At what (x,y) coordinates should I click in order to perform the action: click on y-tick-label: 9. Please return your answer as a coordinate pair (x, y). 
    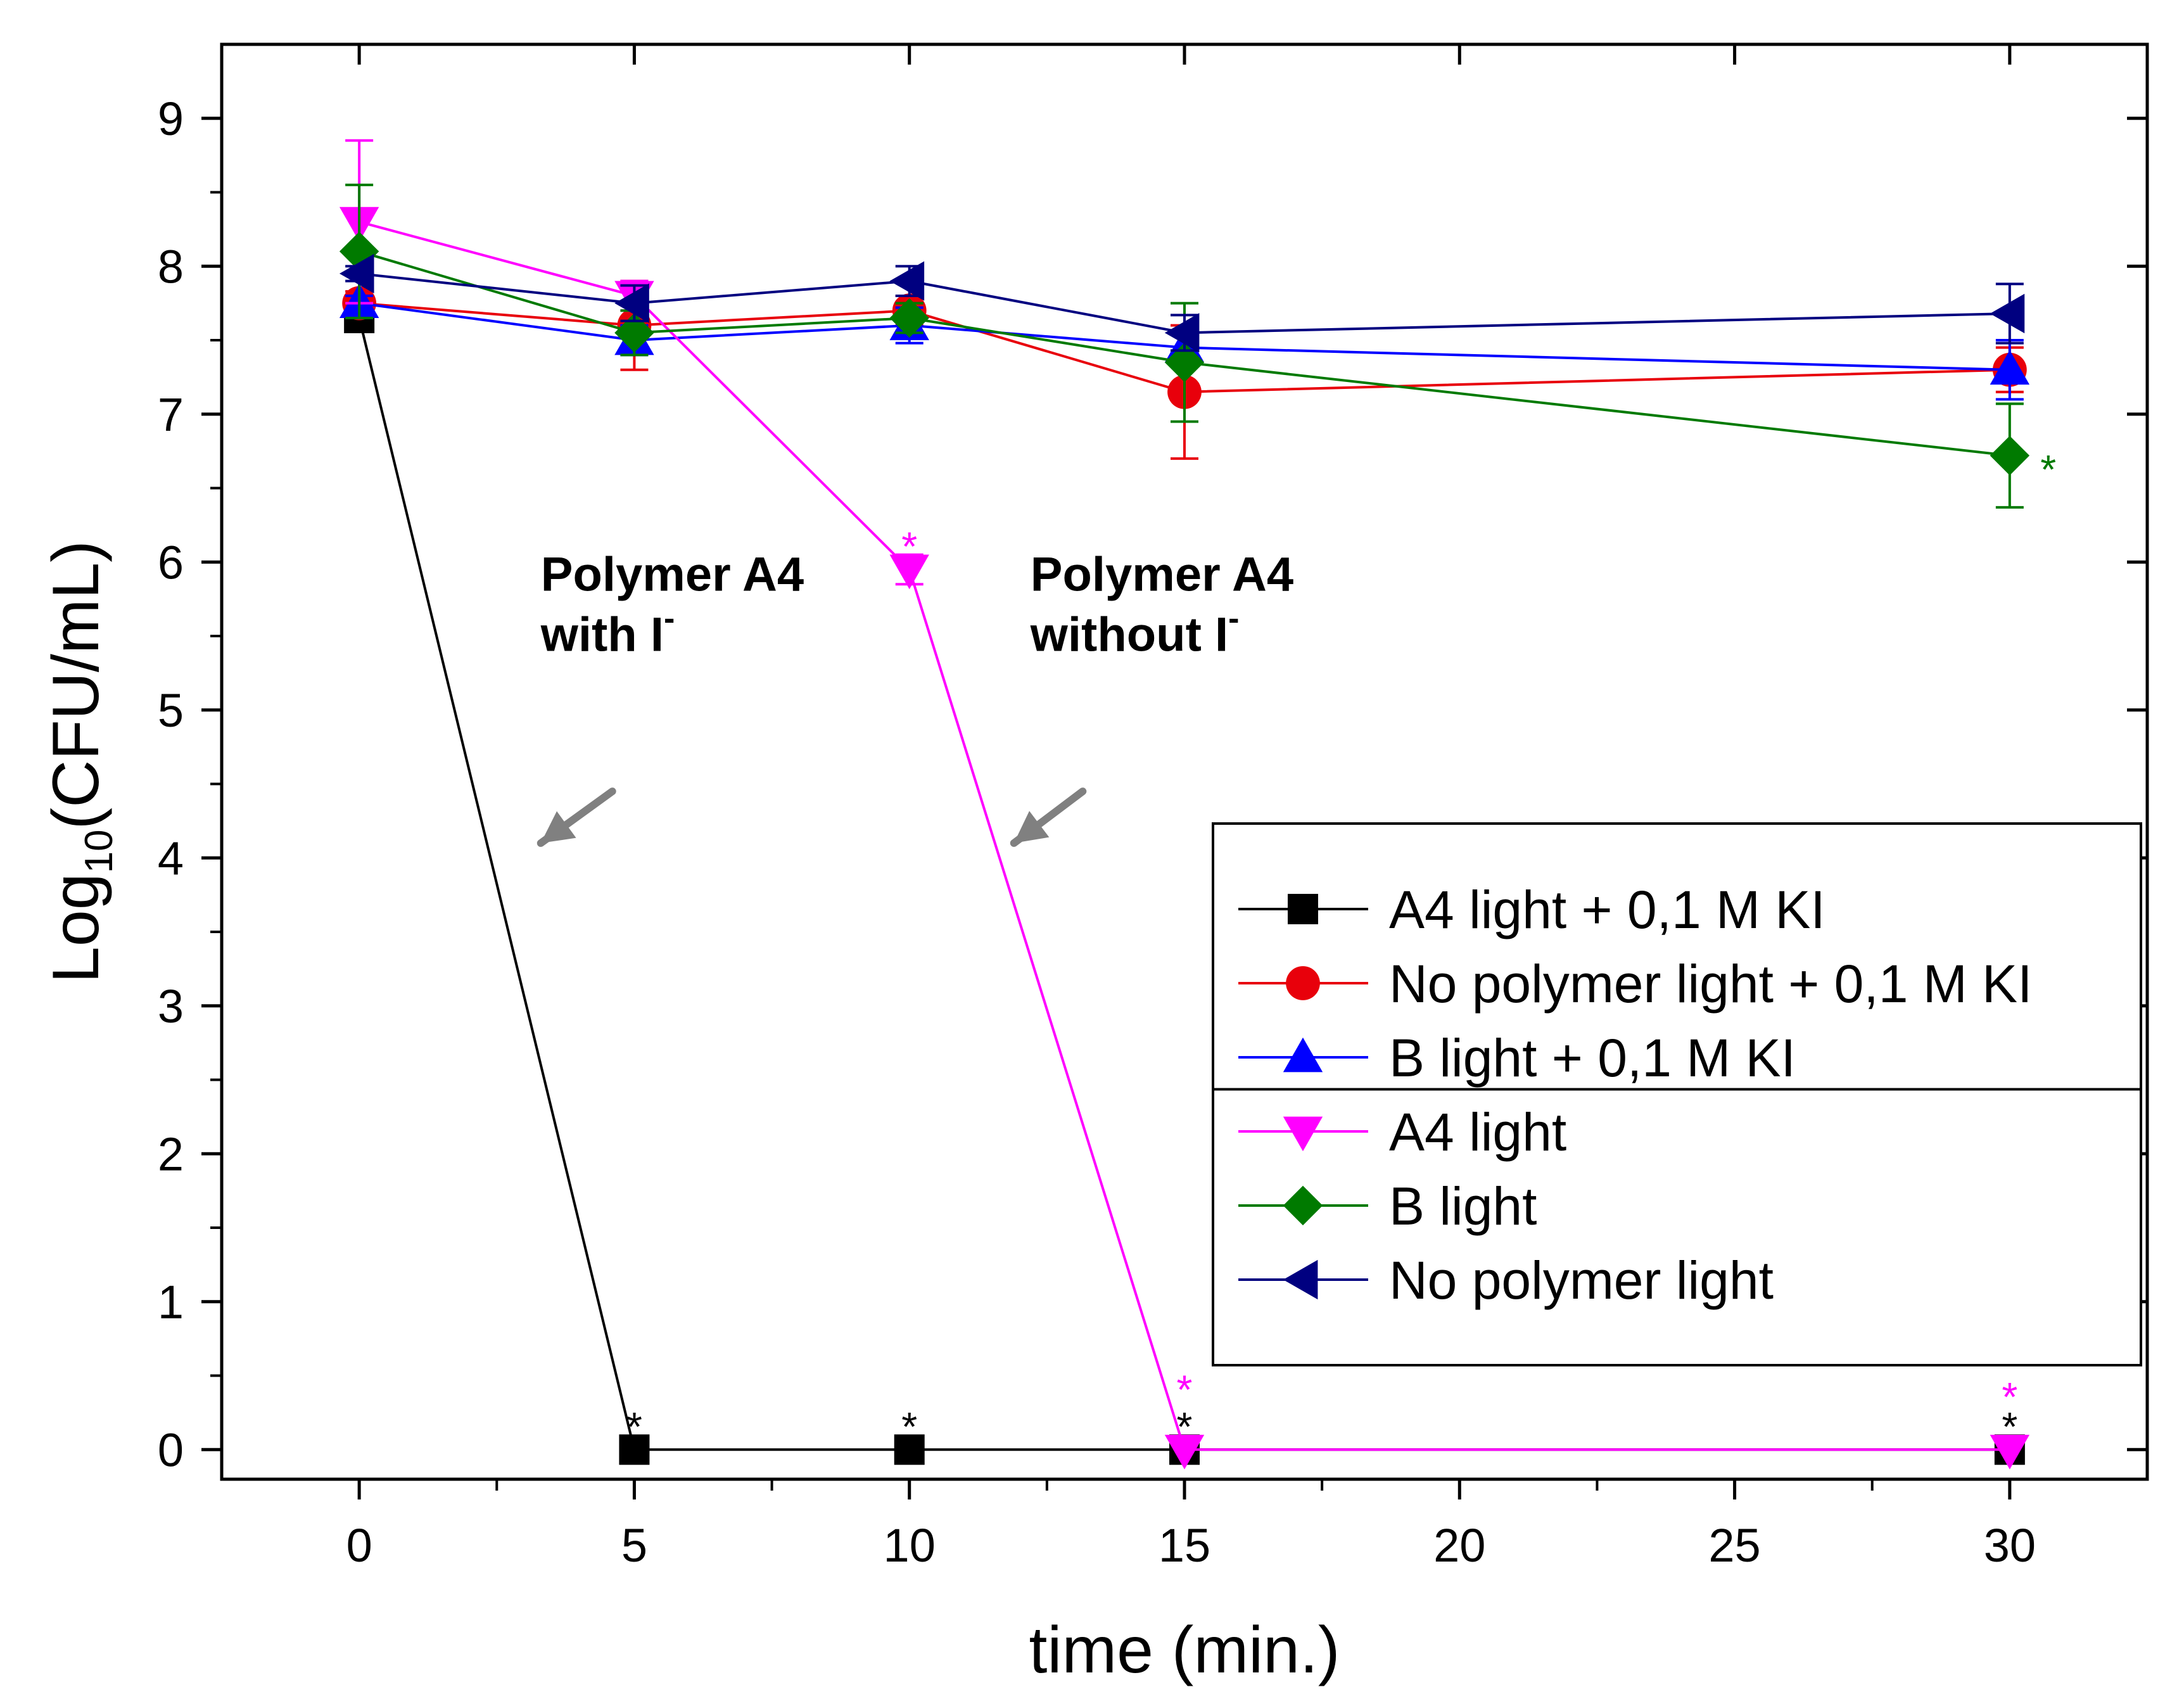
    Looking at the image, I should click on (171, 118).